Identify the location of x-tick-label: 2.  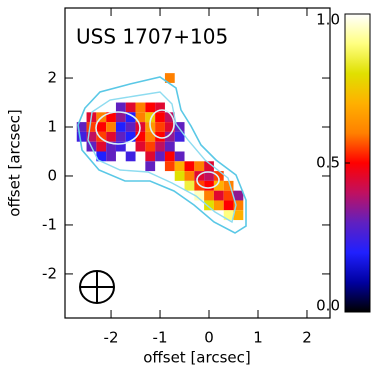
(307, 338).